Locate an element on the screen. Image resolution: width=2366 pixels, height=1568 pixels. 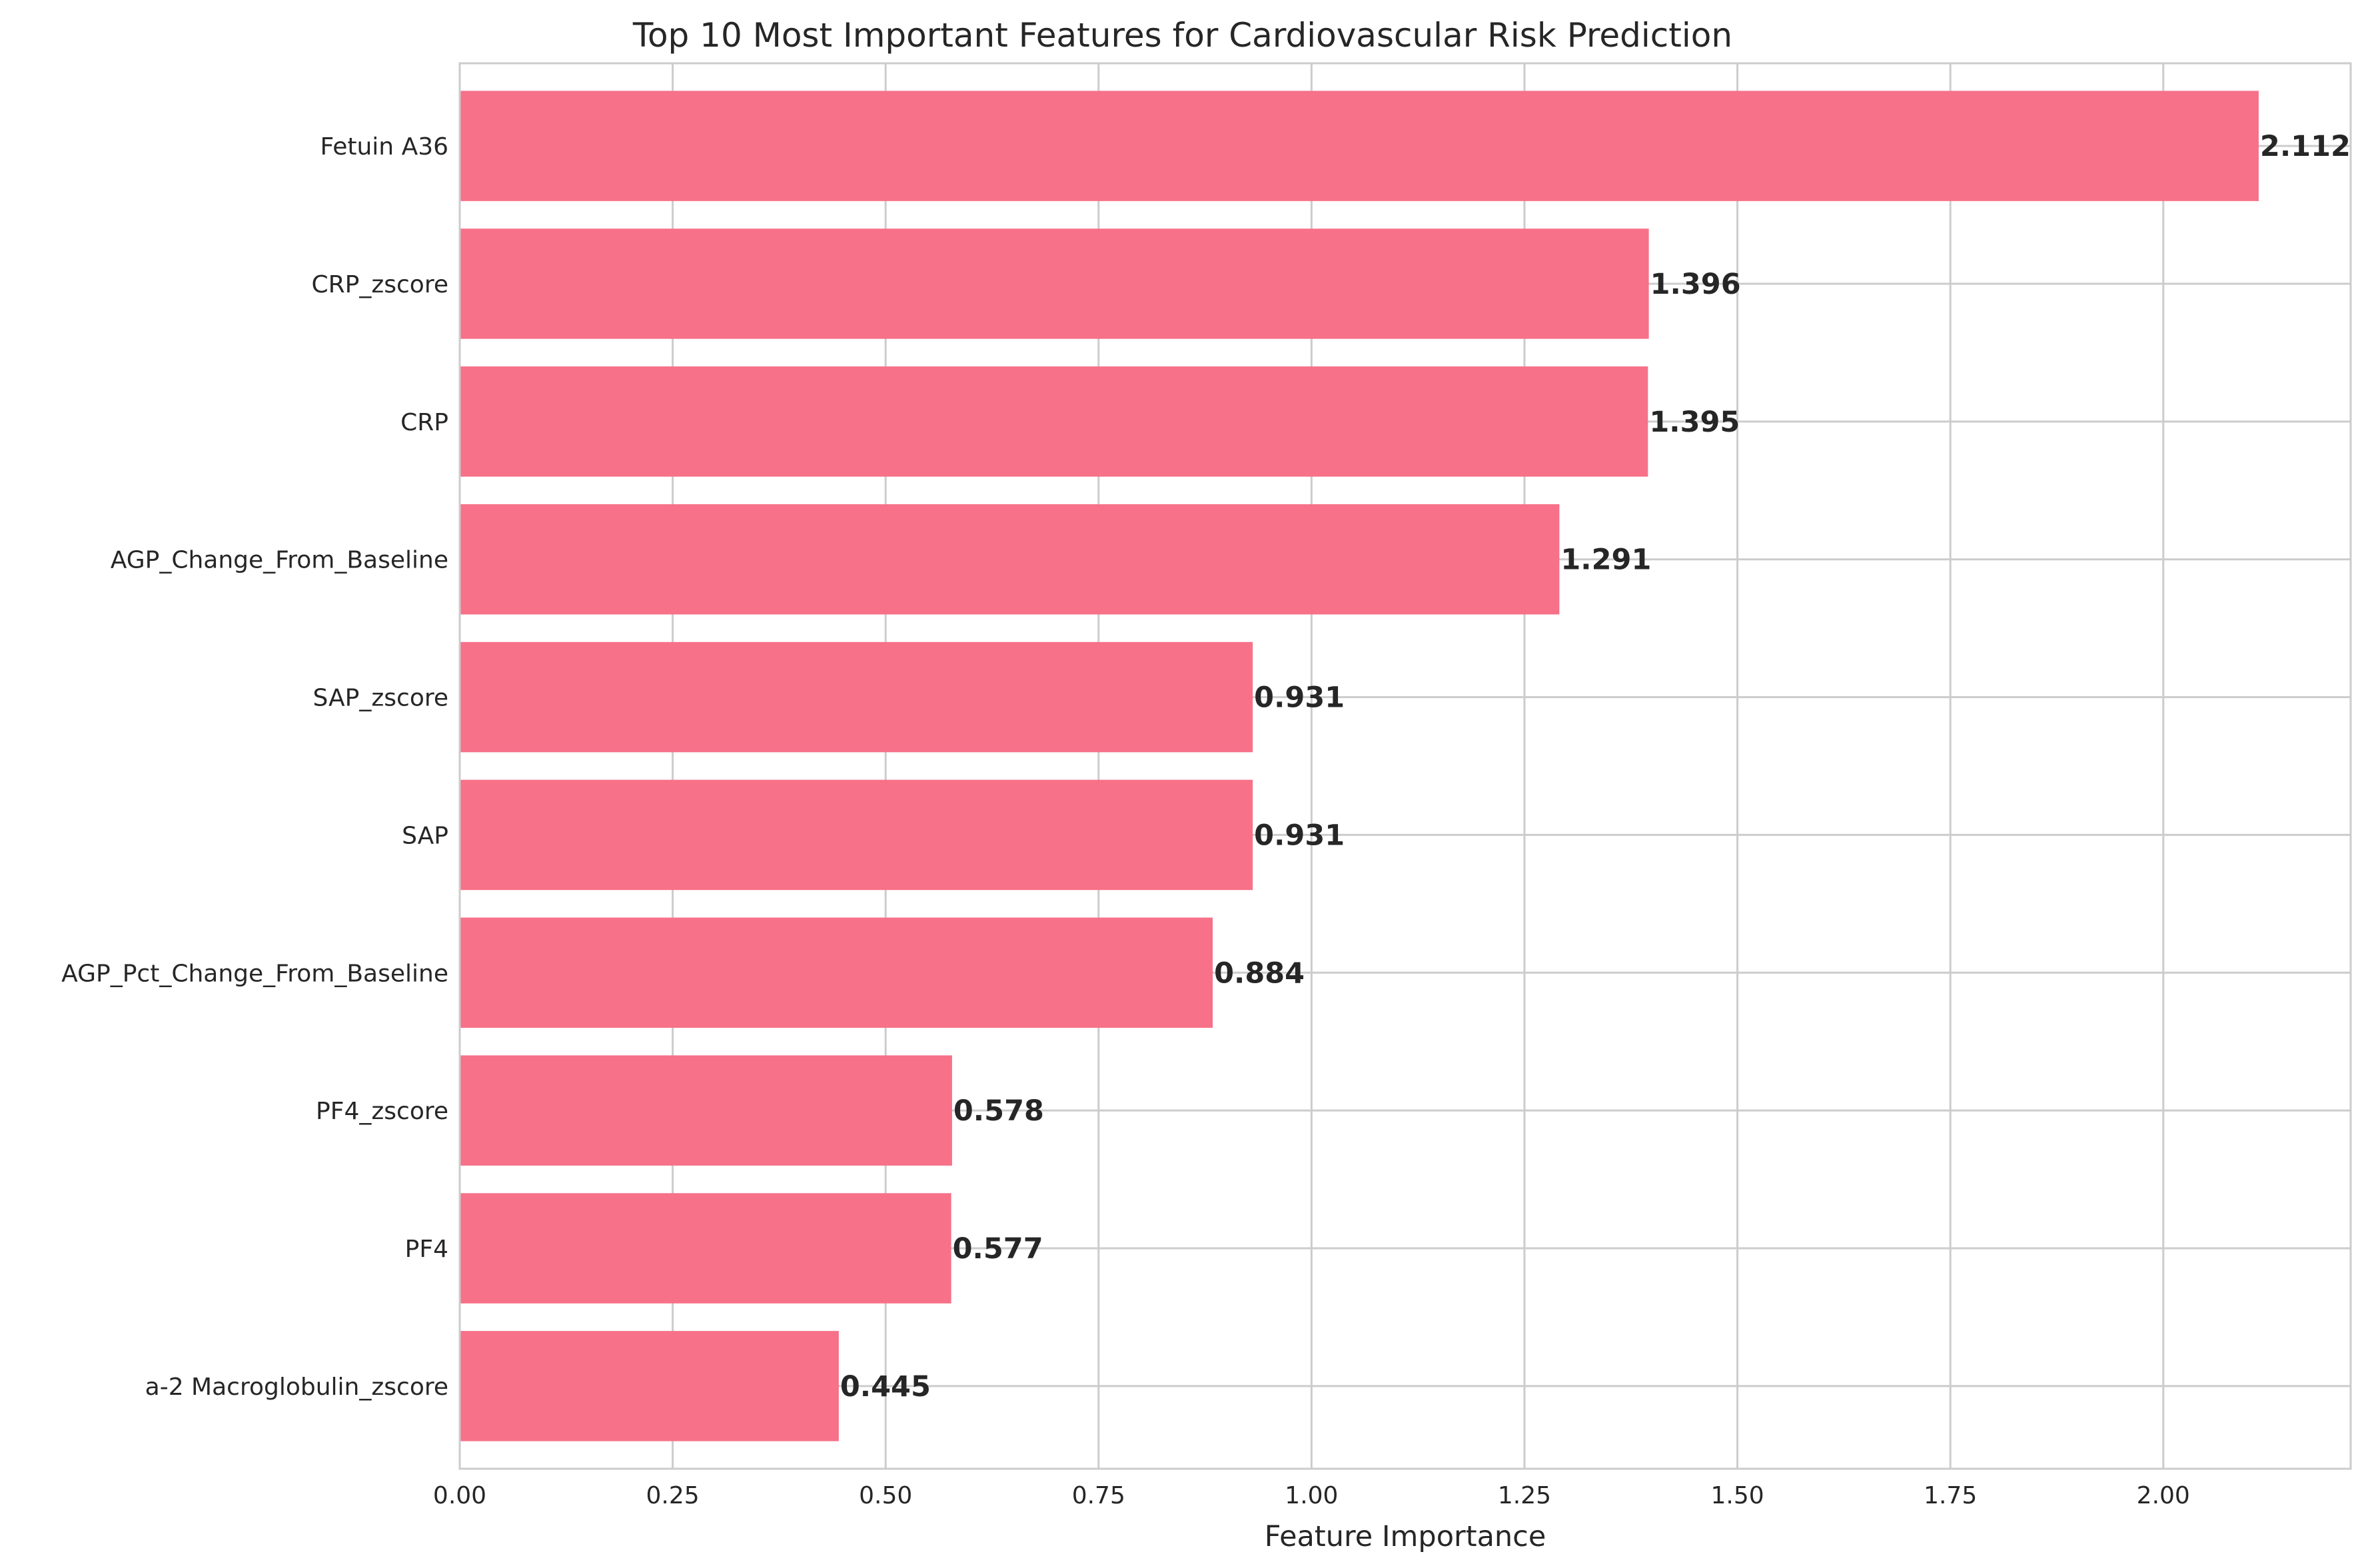
x-tick-label: 0.75 is located at coordinates (1098, 1495).